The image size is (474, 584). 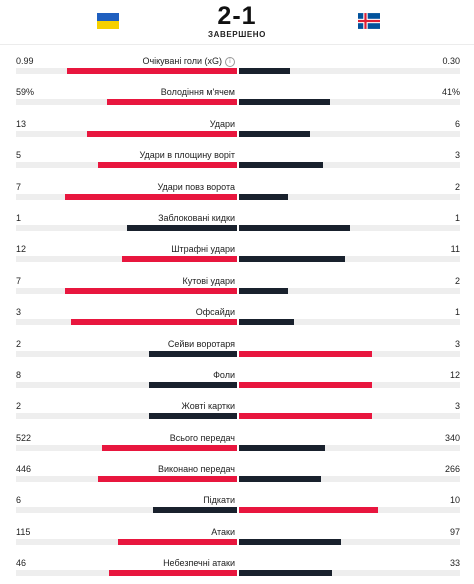 I want to click on home-value: 446, so click(x=24, y=469).